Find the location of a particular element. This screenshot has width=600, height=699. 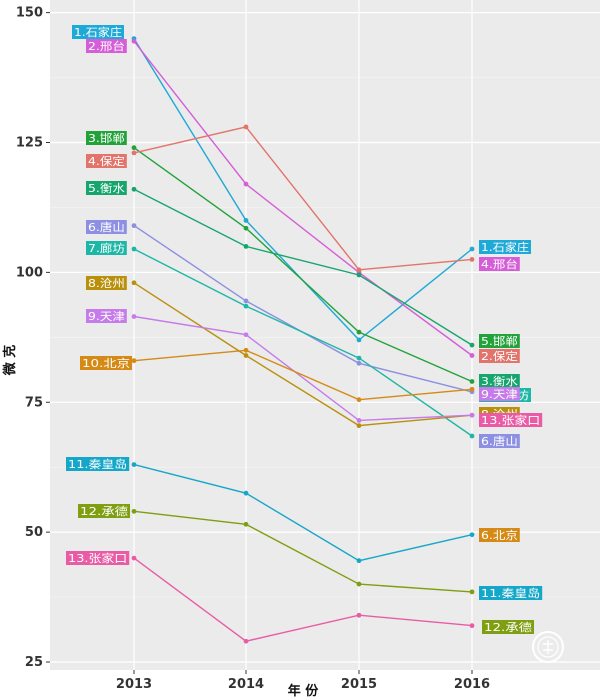

start-label: 3.邯郸 is located at coordinates (106, 138).